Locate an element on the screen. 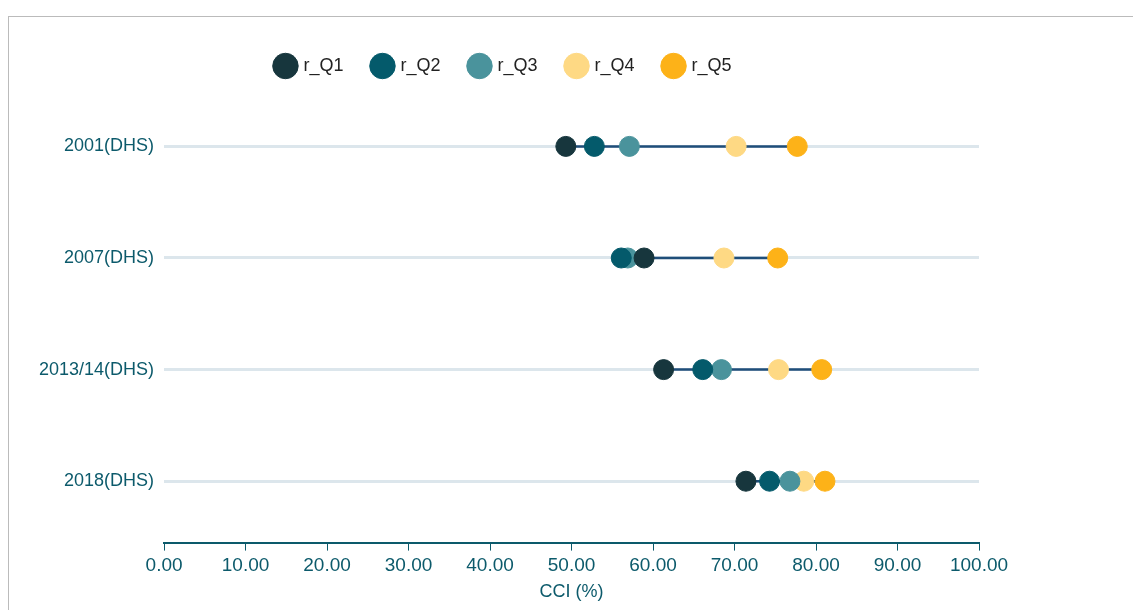 The image size is (1133, 610). x-tick-label: 50.00 is located at coordinates (571, 565).